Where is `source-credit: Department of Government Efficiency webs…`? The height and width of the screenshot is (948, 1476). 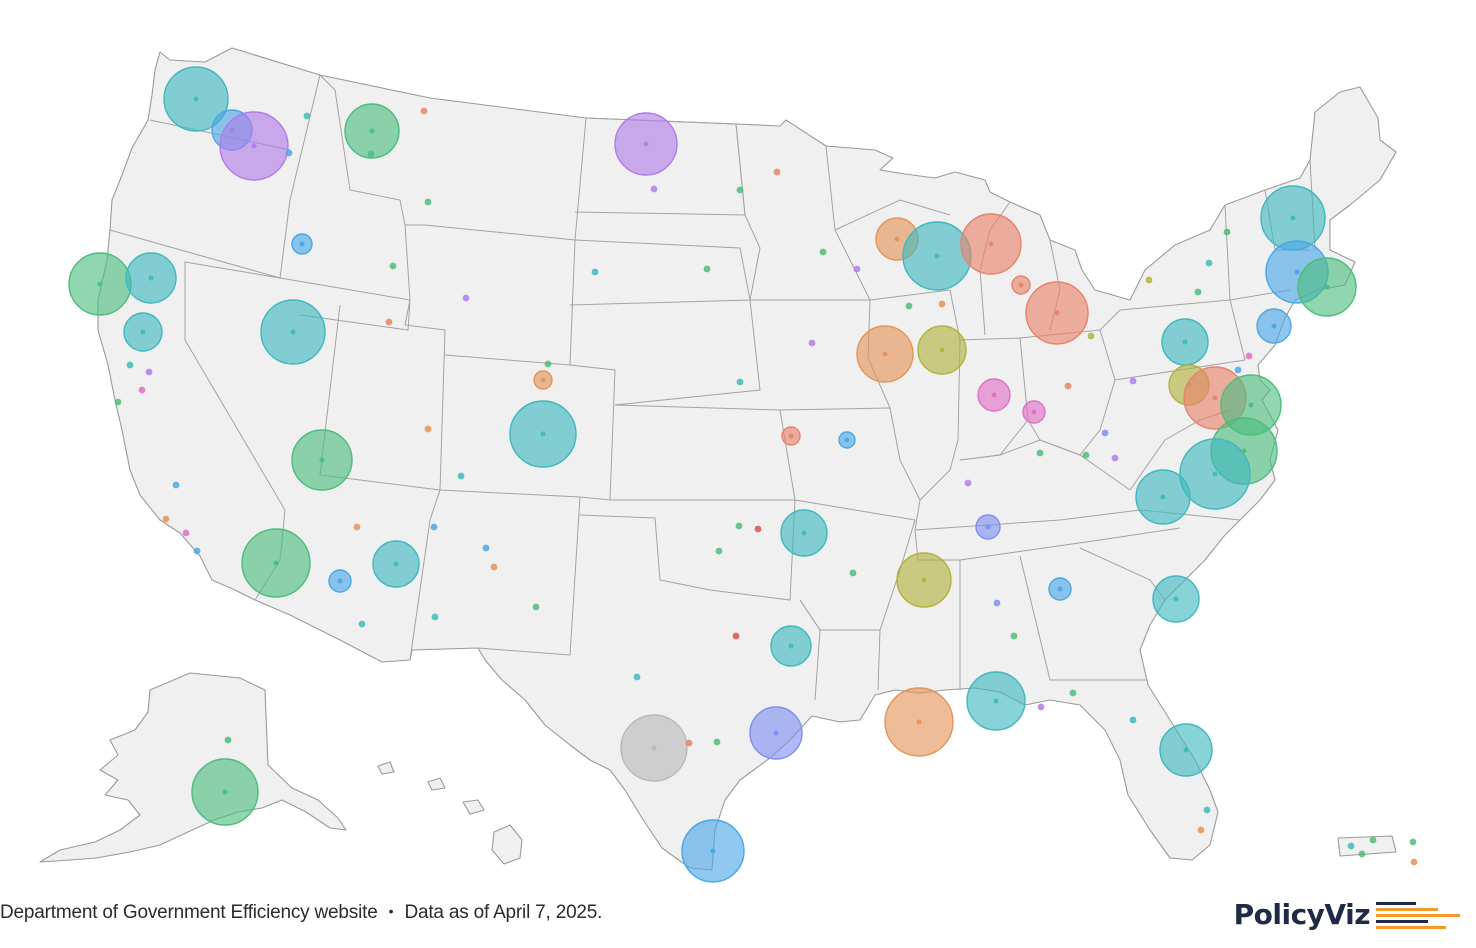
source-credit: Department of Government Efficiency webs… is located at coordinates (301, 913).